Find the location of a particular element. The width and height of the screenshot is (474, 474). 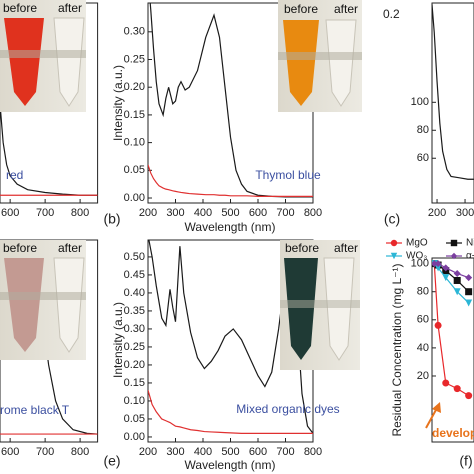

y-tick-label: 20 is located at coordinates (423, 376).